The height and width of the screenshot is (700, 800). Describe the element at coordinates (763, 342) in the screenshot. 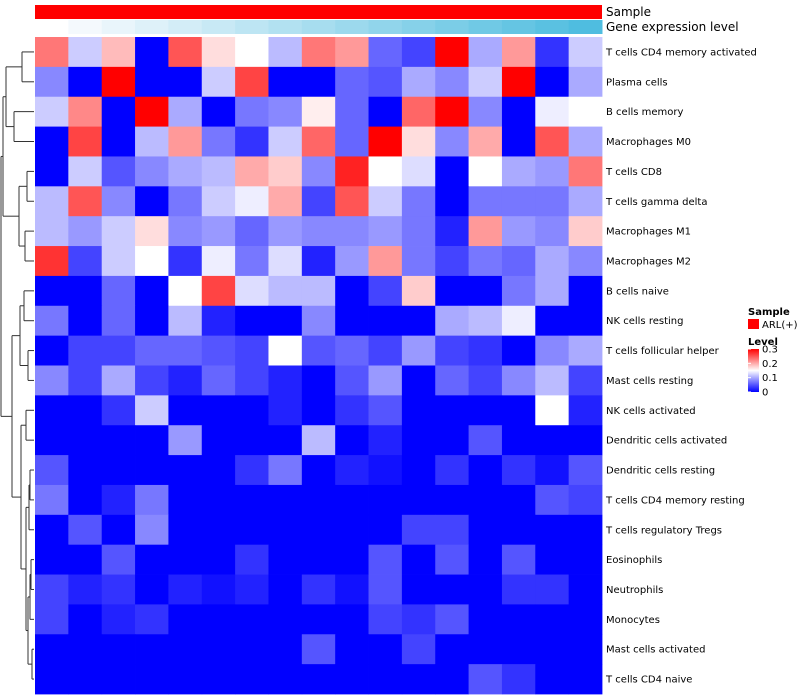

I see `legend-level-title: Level` at that location.